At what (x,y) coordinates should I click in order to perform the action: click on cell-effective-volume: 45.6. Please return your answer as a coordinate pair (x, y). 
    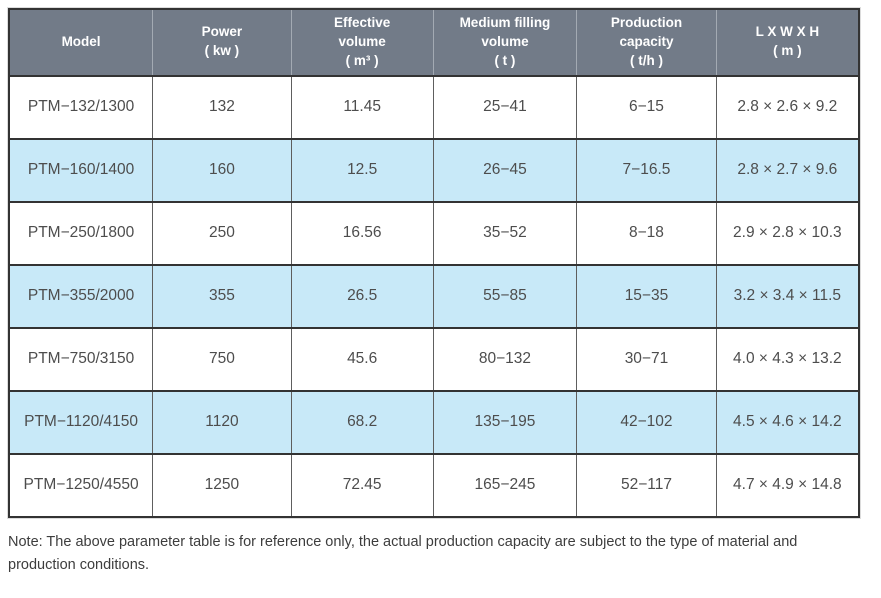
    Looking at the image, I should click on (362, 358).